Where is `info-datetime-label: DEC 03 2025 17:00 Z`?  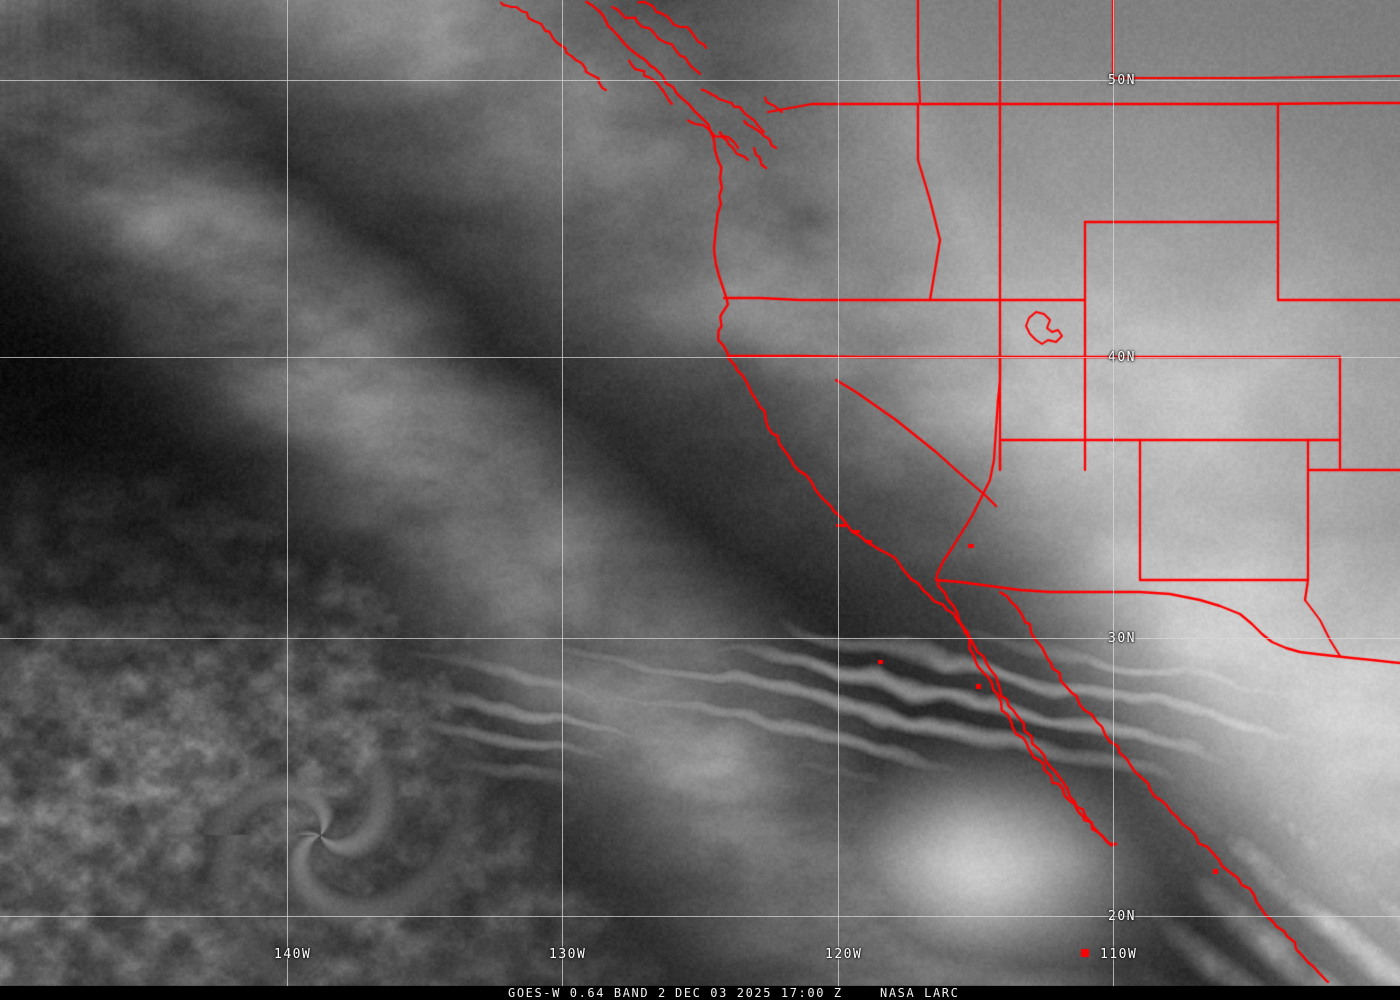 info-datetime-label: DEC 03 2025 17:00 Z is located at coordinates (759, 993).